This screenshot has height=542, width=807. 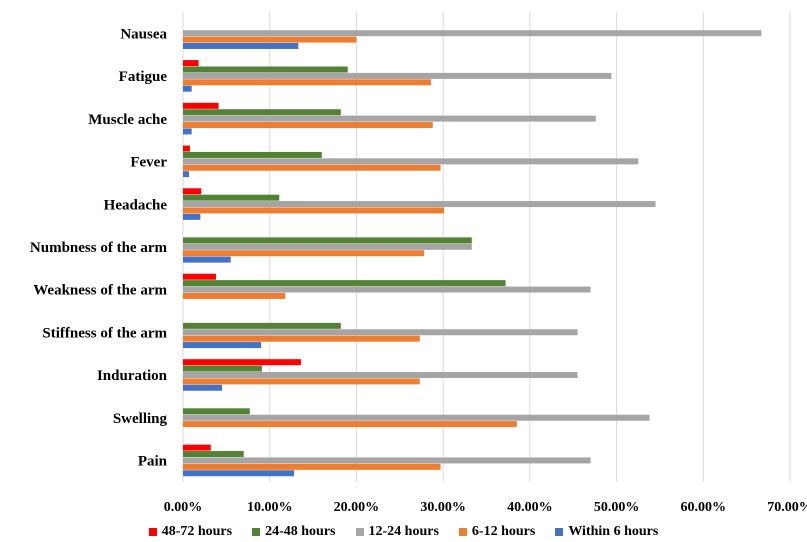 I want to click on legend-item: 24-48 hours, so click(x=294, y=532).